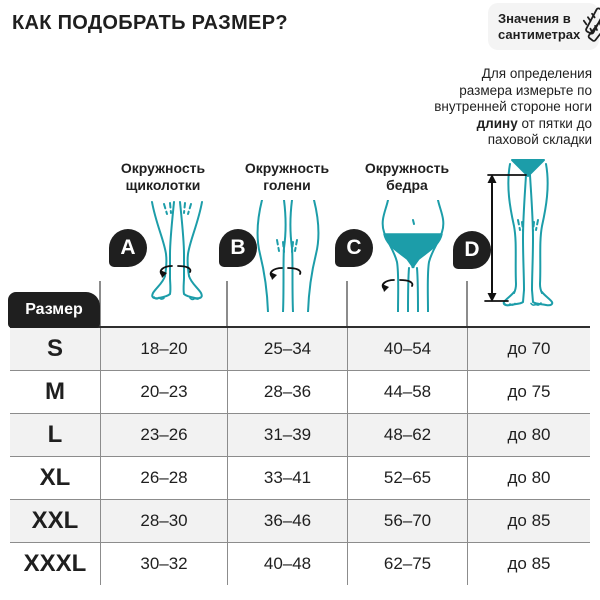 This screenshot has height=600, width=600. Describe the element at coordinates (177, 257) in the screenshot. I see `ankle-legs-illustration` at that location.